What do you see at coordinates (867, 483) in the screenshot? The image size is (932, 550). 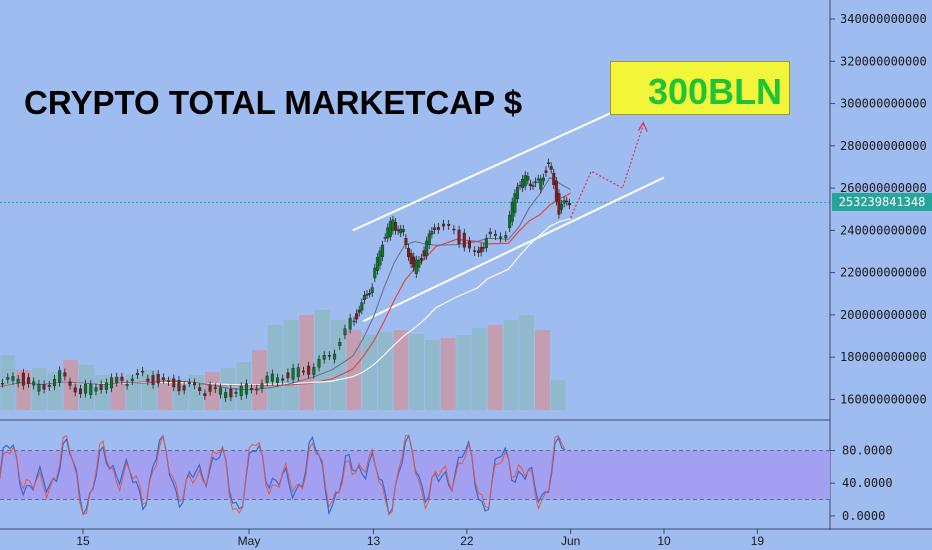 I see `stoch-tick-label: 40.0000` at bounding box center [867, 483].